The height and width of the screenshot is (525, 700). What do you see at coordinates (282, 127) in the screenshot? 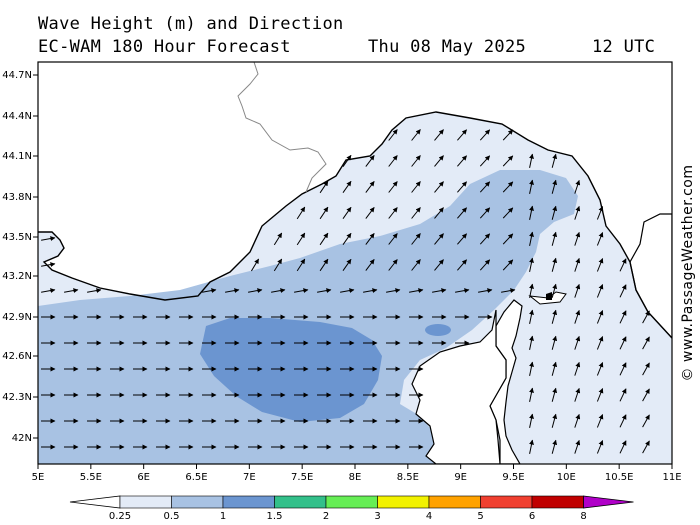
I see `border-line` at bounding box center [282, 127].